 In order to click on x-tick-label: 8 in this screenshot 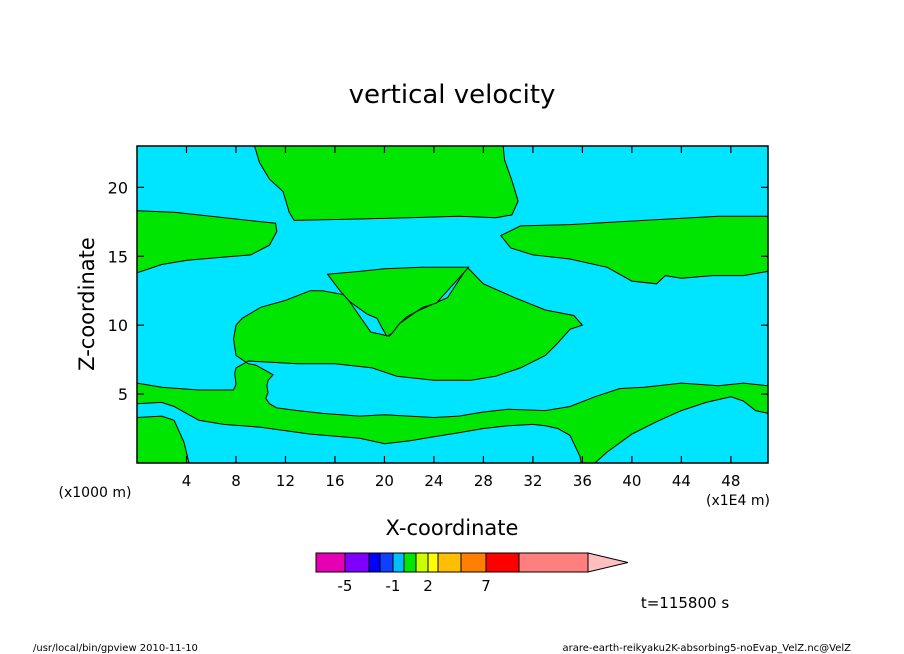, I will do `click(236, 481)`.